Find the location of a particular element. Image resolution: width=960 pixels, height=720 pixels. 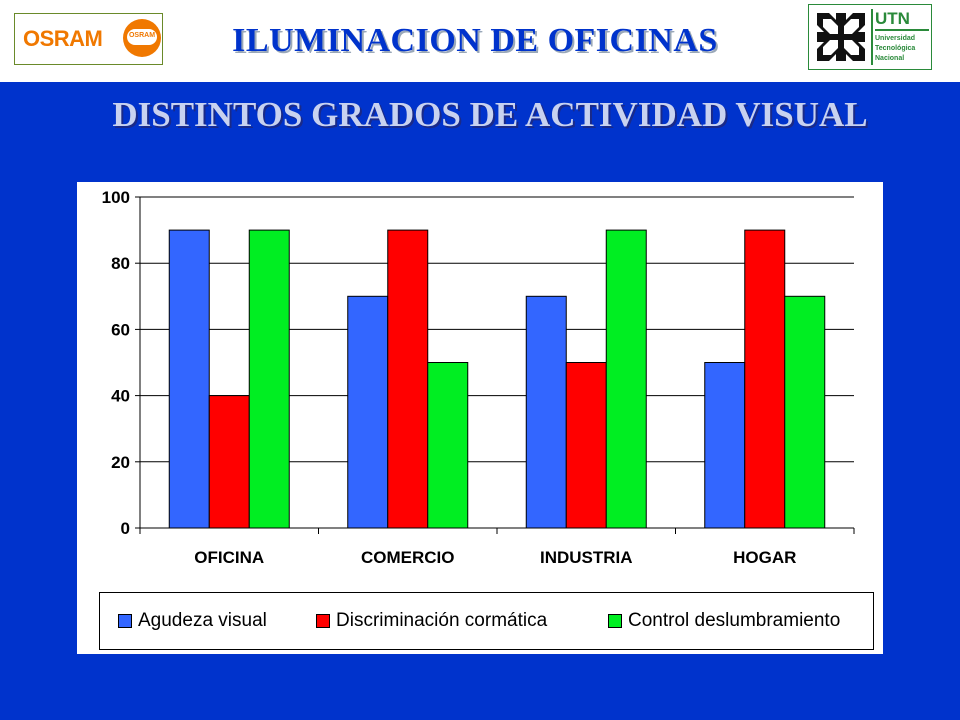

utn-logo: UTN Universidad Tecnológica Nacional is located at coordinates (870, 37).